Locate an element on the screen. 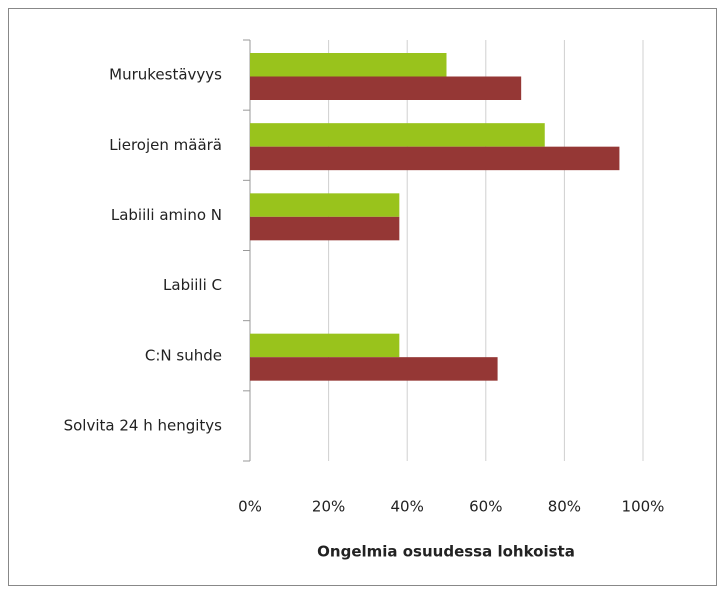 This screenshot has height=593, width=725. y-tick-label: Labiili C is located at coordinates (192, 285).